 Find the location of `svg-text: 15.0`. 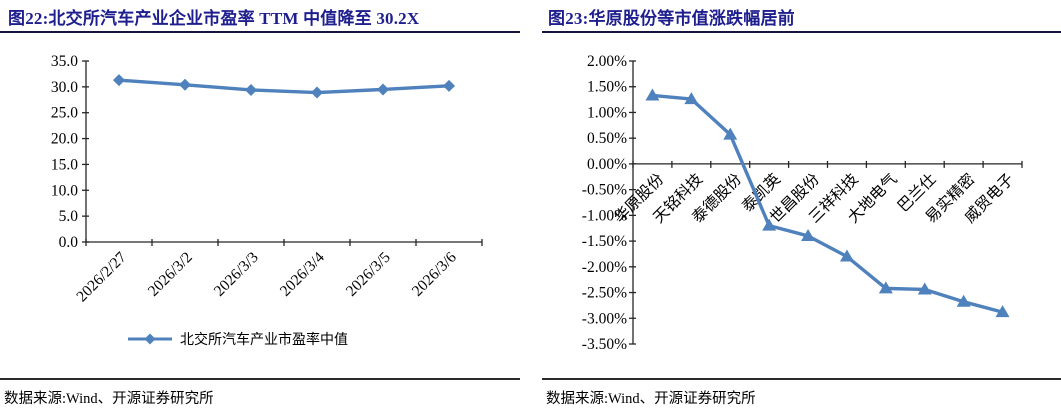

svg-text: 15.0 is located at coordinates (64, 164).